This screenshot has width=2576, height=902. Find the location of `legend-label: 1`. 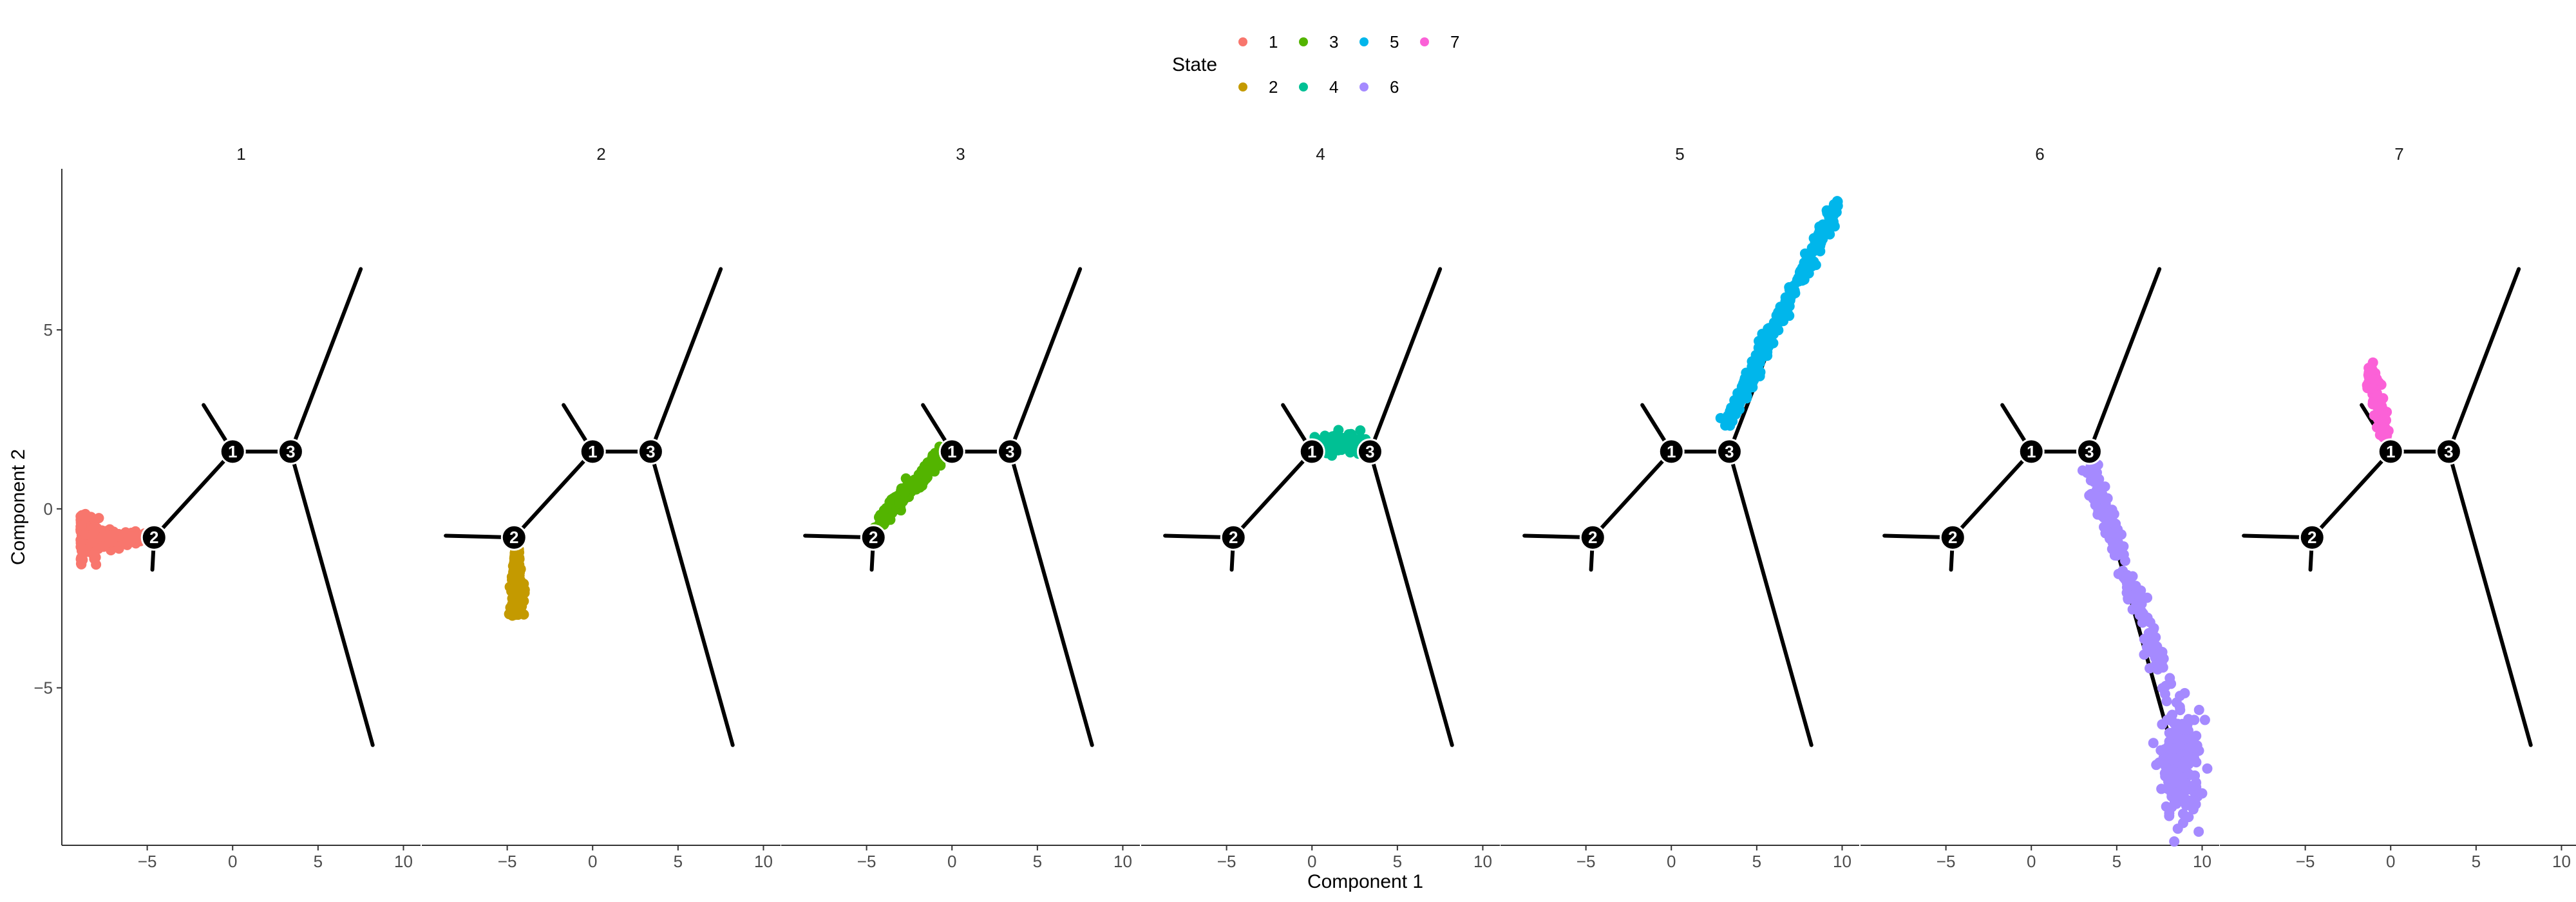

legend-label: 1 is located at coordinates (1273, 42).